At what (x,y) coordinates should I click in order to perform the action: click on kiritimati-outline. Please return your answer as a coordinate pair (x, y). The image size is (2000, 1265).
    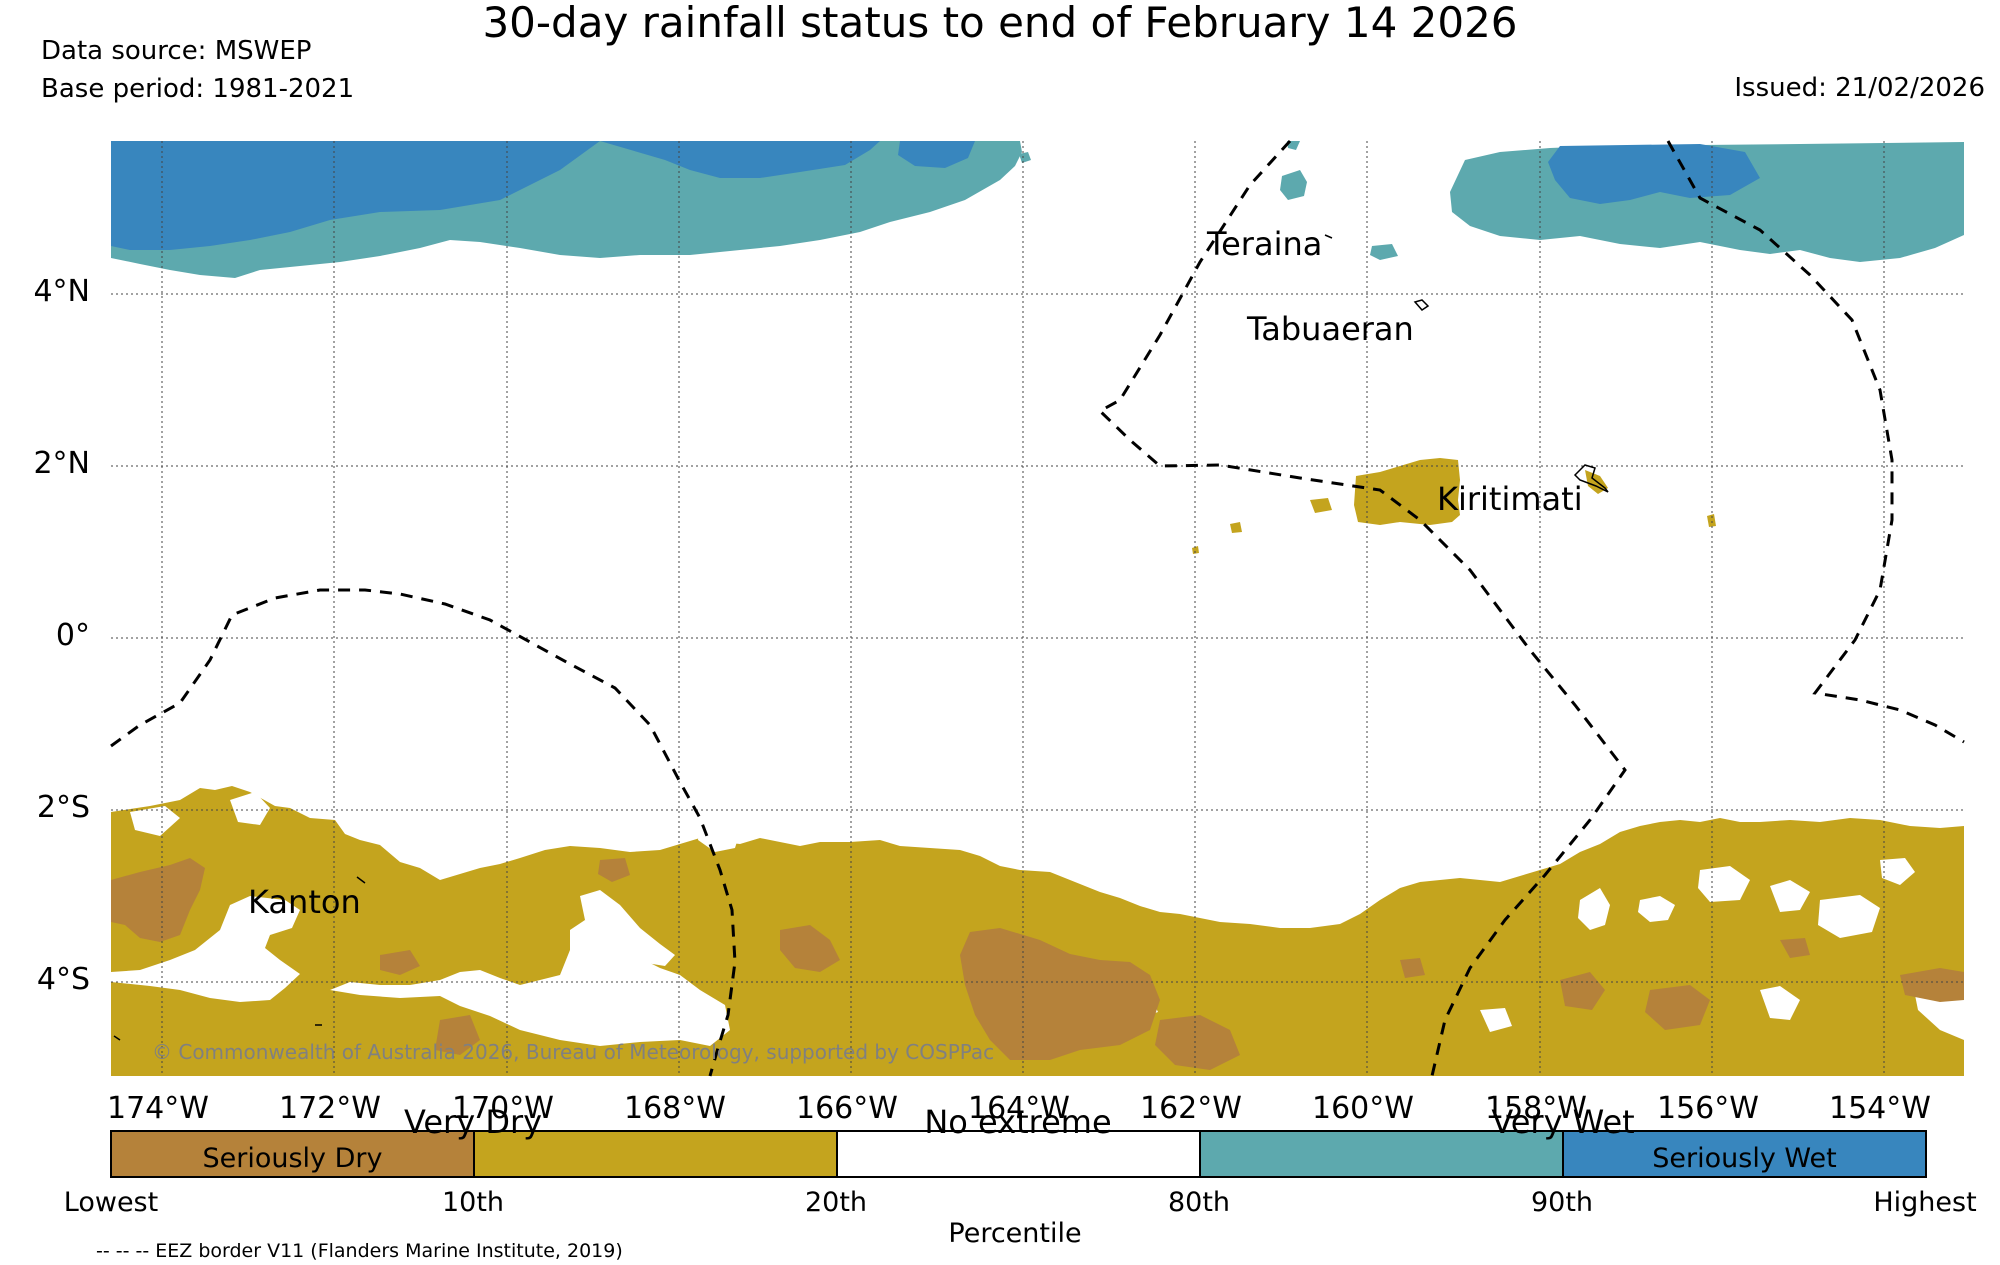
    Looking at the image, I should click on (1591, 478).